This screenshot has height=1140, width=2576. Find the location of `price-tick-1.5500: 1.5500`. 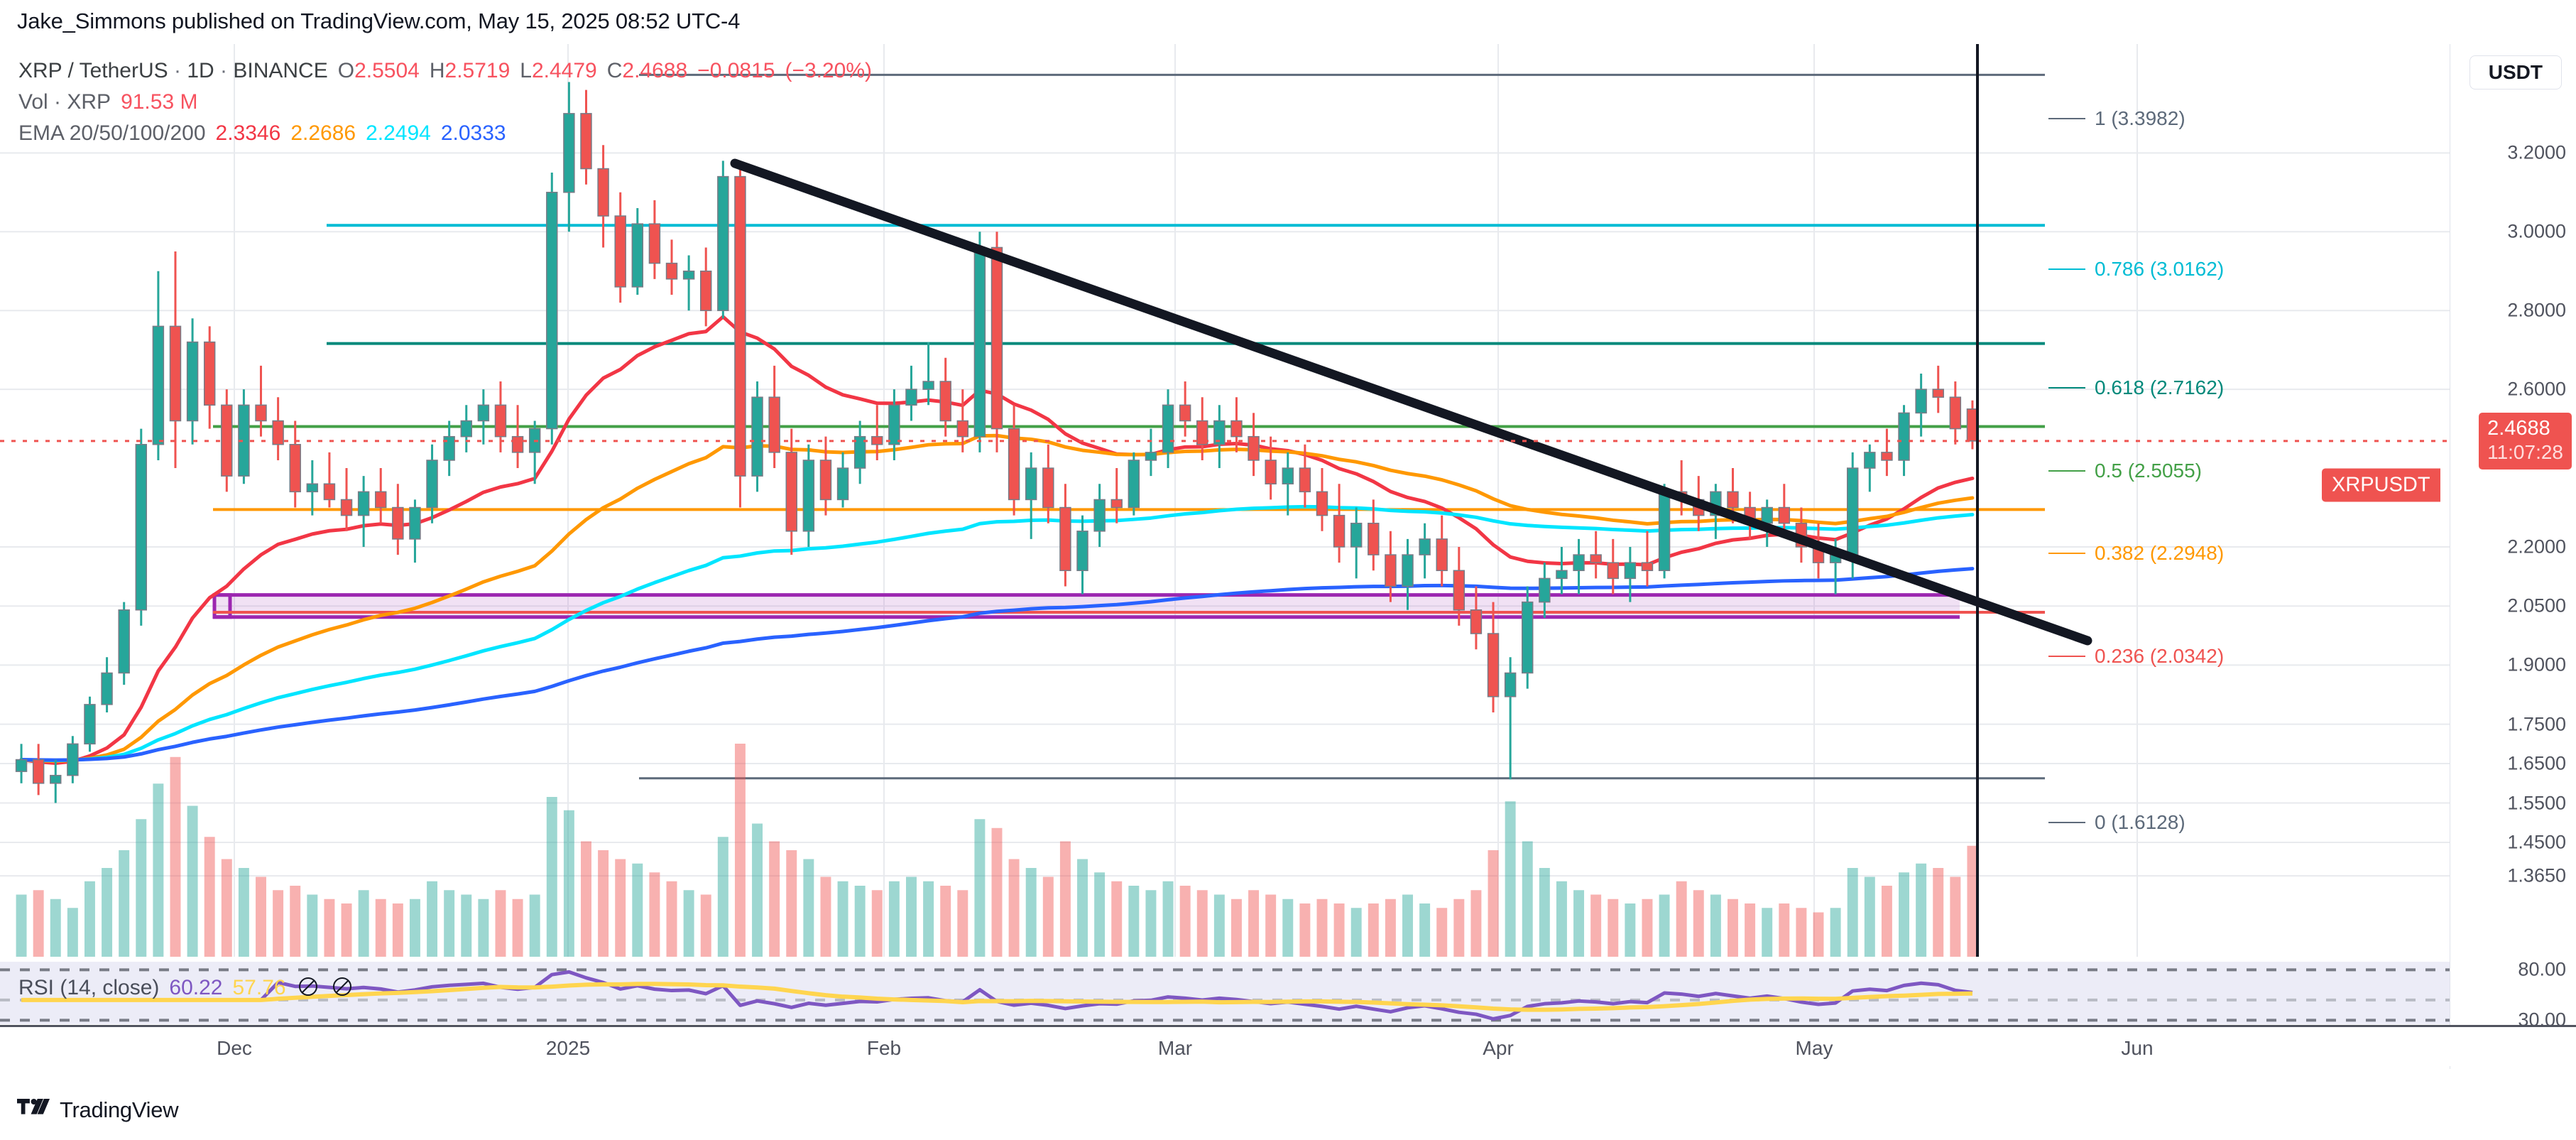

price-tick-1.5500: 1.5500 is located at coordinates (2536, 803).